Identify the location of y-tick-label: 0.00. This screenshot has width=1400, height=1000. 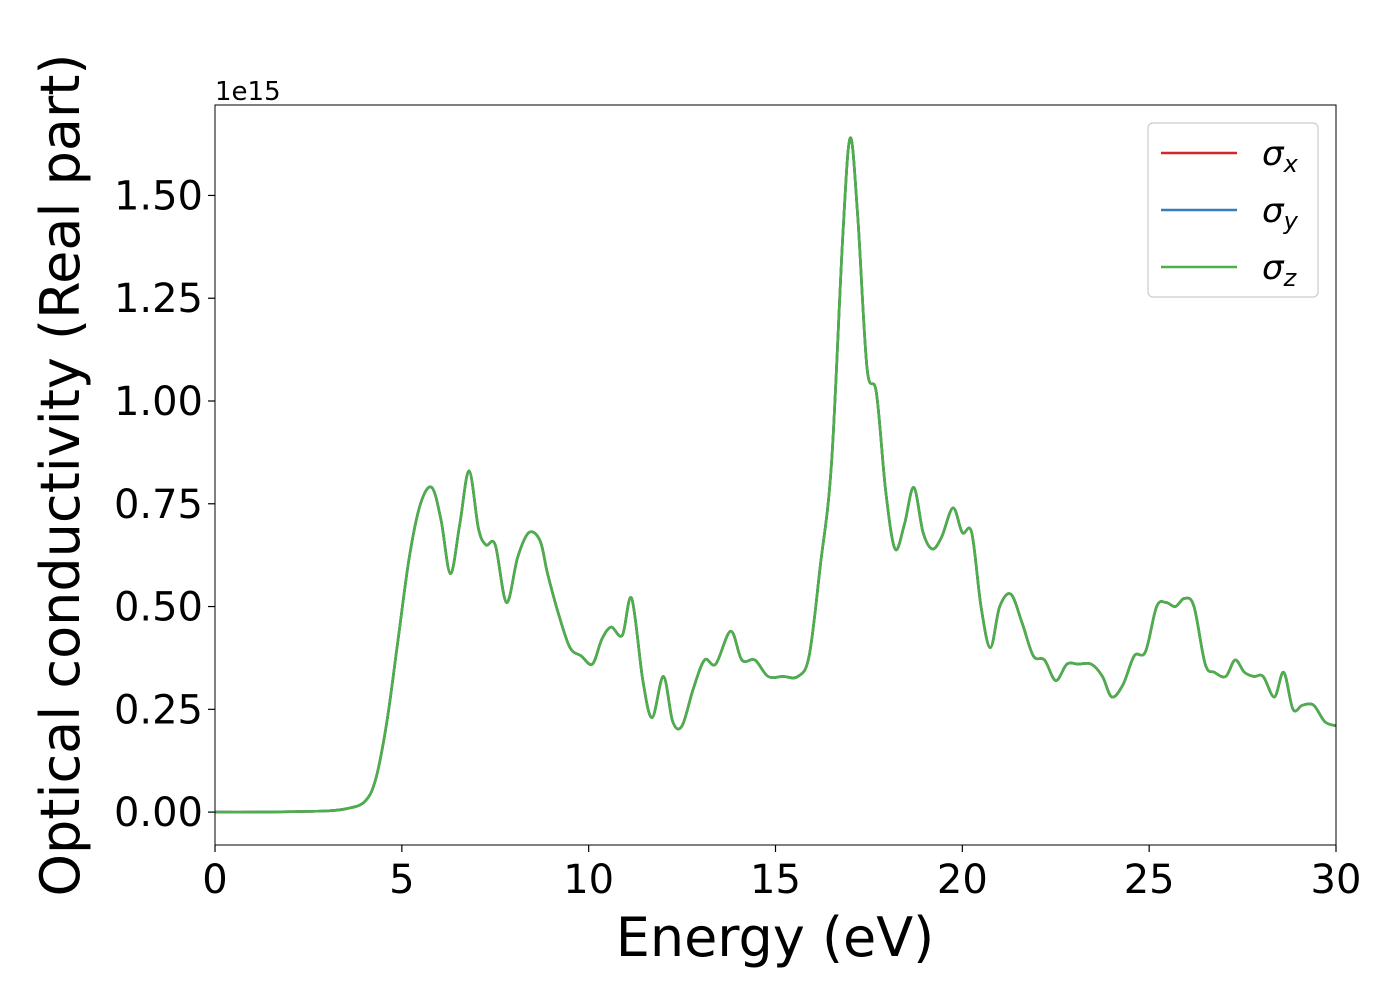
(158, 813).